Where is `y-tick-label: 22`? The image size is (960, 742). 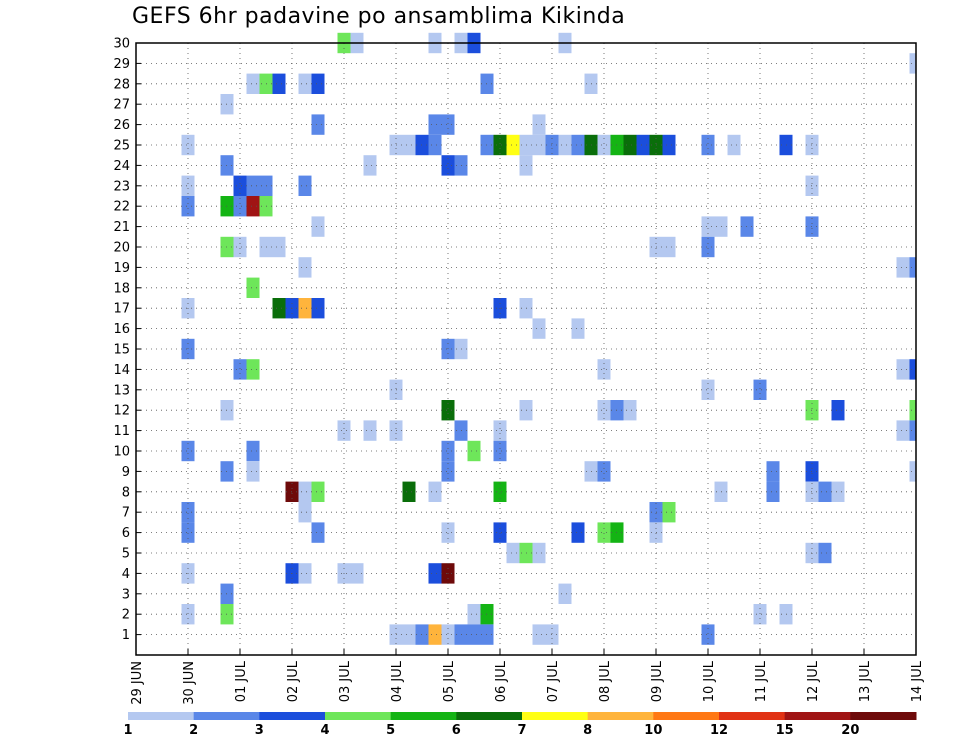
y-tick-label: 22 is located at coordinates (121, 207).